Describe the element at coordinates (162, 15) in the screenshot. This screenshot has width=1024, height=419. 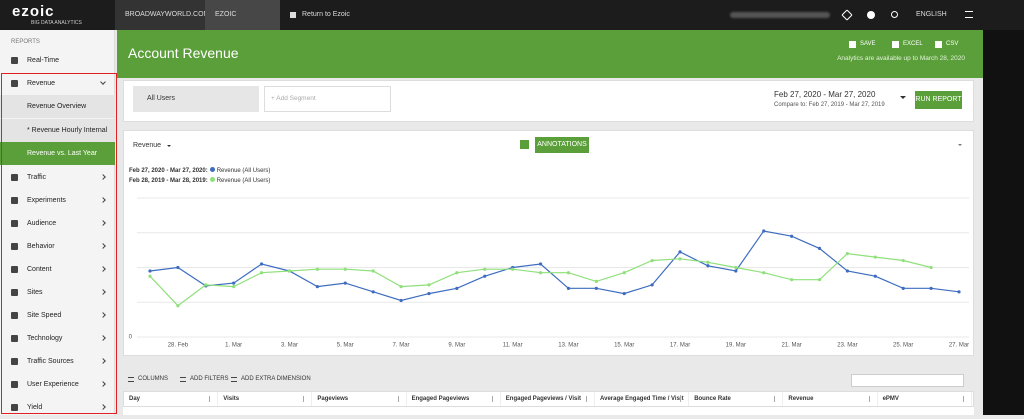
I see `tab: BROADWAYWORLD.COM` at that location.